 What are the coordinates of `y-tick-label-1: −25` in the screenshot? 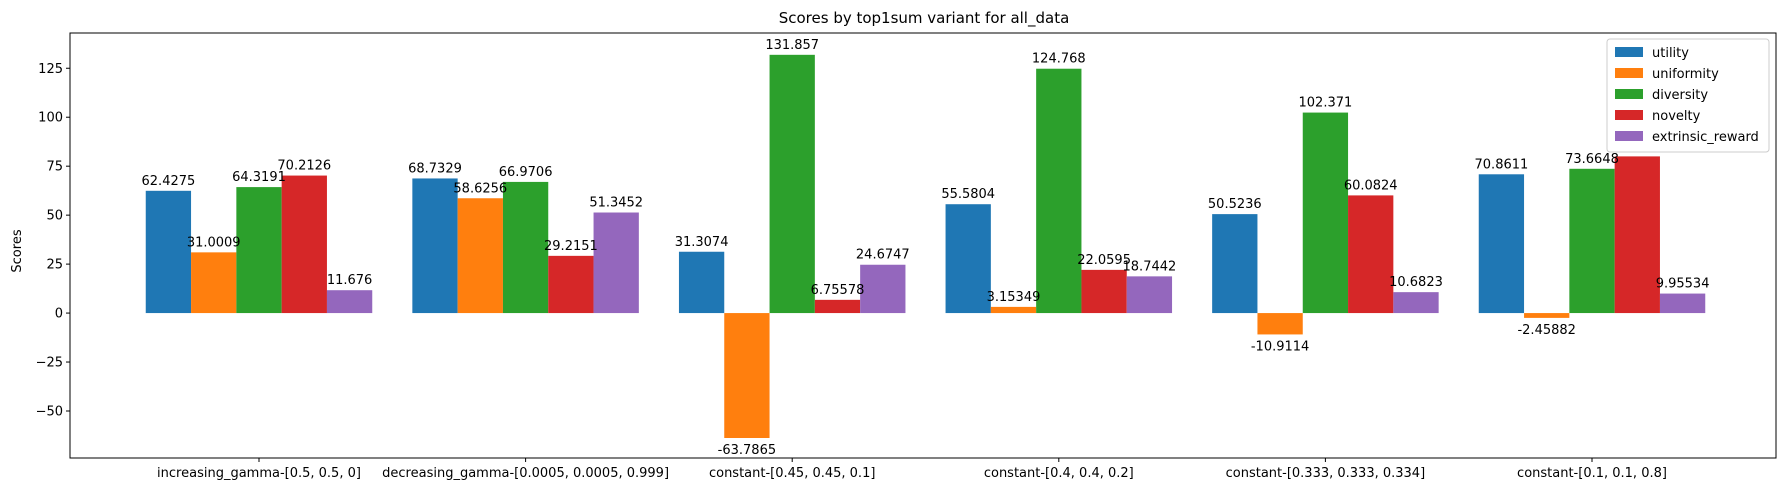 It's located at (49, 363).